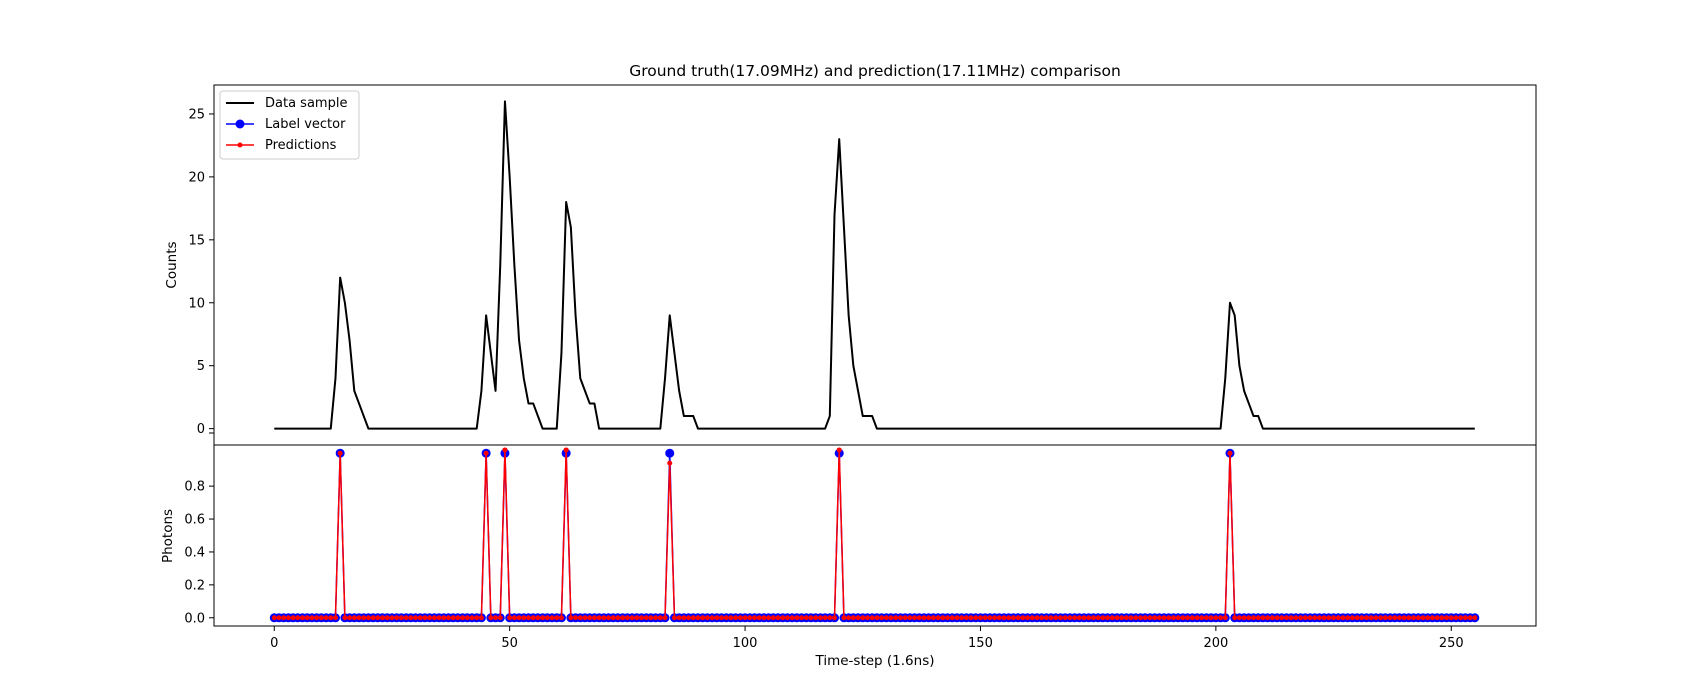 This screenshot has height=700, width=1700. What do you see at coordinates (867, 638) in the screenshot?
I see `x-axis-ticks: 0 50 100 150 200 250` at bounding box center [867, 638].